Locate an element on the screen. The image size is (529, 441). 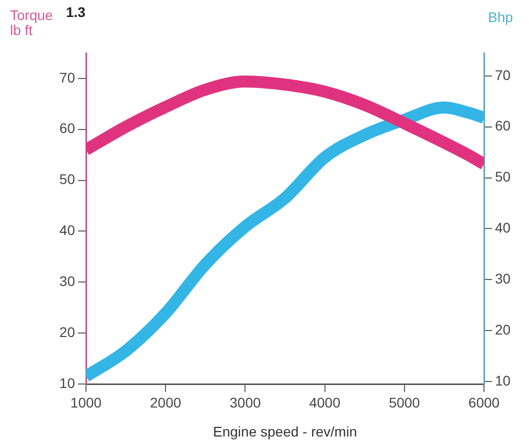
x-tick-label: 6000 is located at coordinates (484, 402).